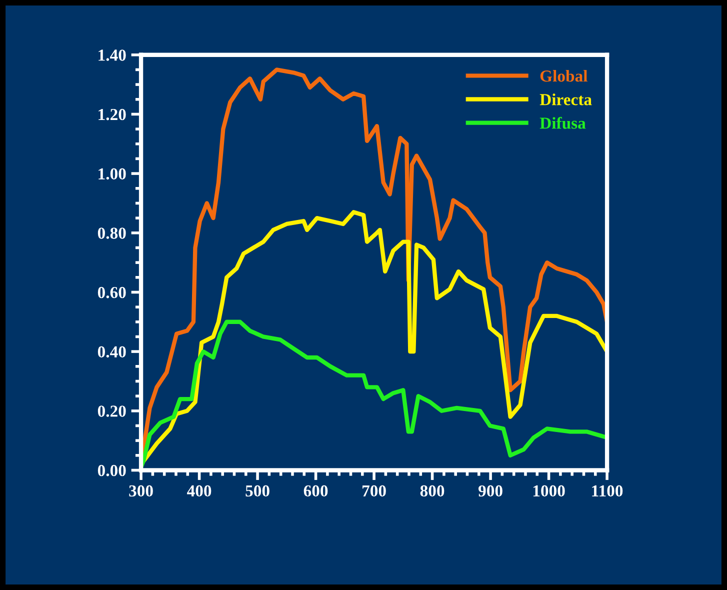  What do you see at coordinates (112, 470) in the screenshot?
I see `y-tick-label: 0.00` at bounding box center [112, 470].